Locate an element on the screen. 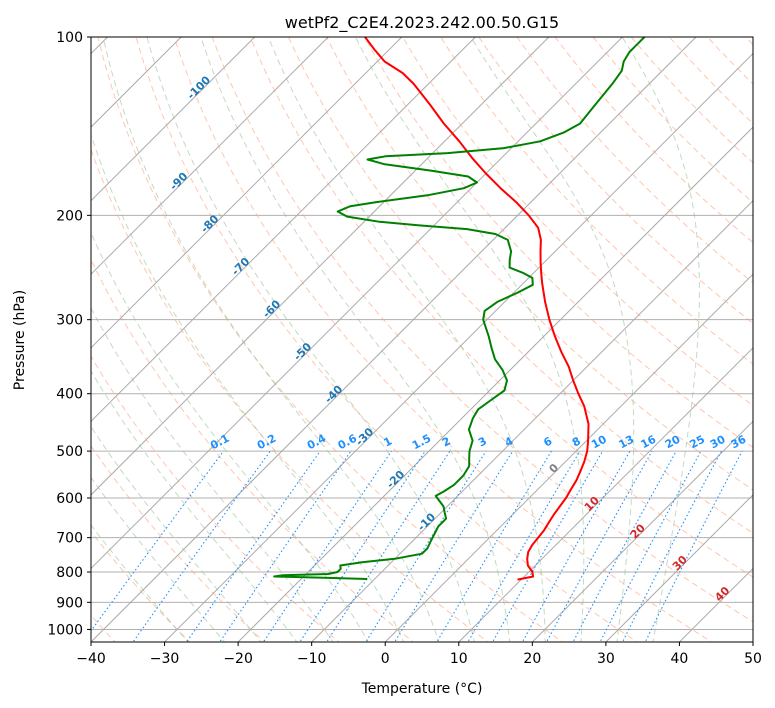  y-tick-label: 800 is located at coordinates (69, 573).